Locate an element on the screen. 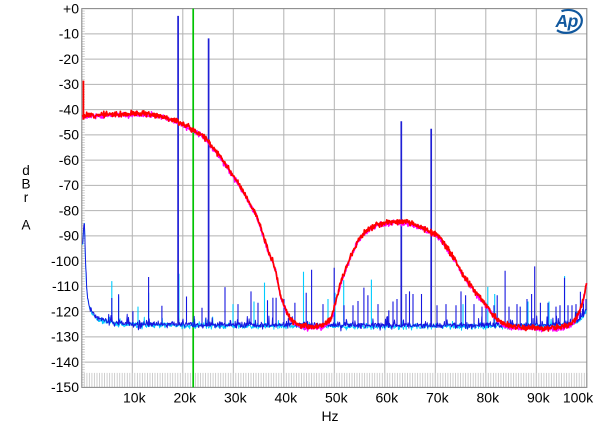 The height and width of the screenshot is (428, 600). svg-text: -100 is located at coordinates (65, 261).